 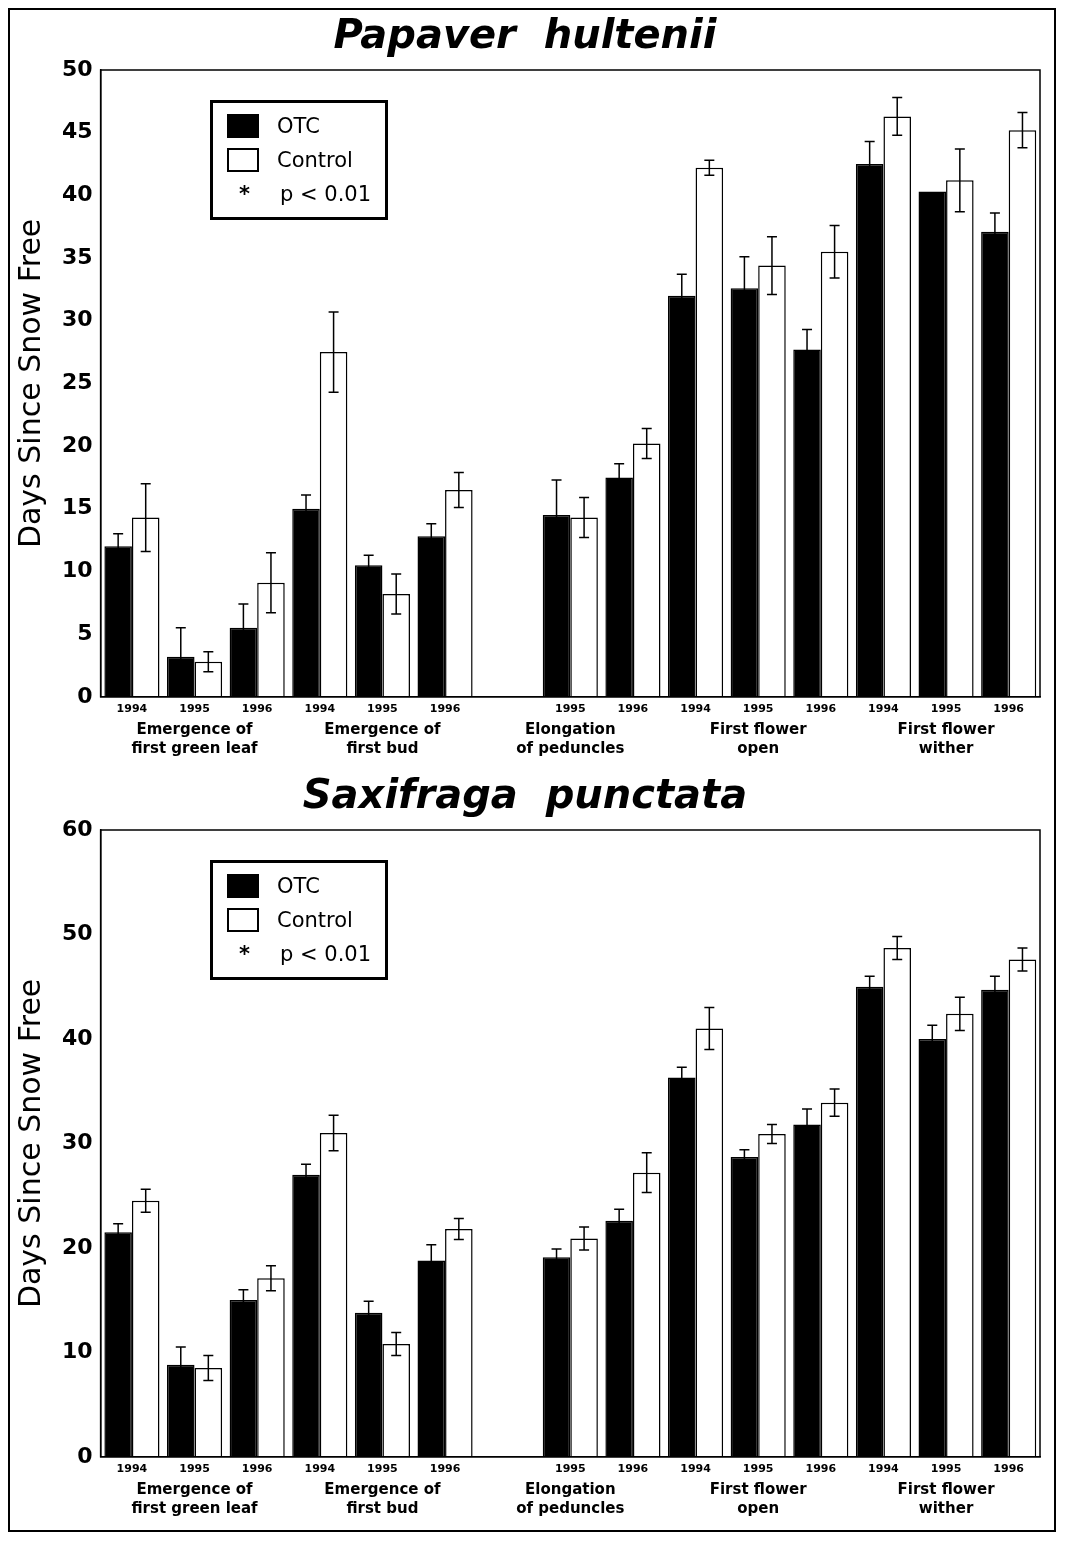 I want to click on y-tick-label: 35, so click(x=77, y=256).